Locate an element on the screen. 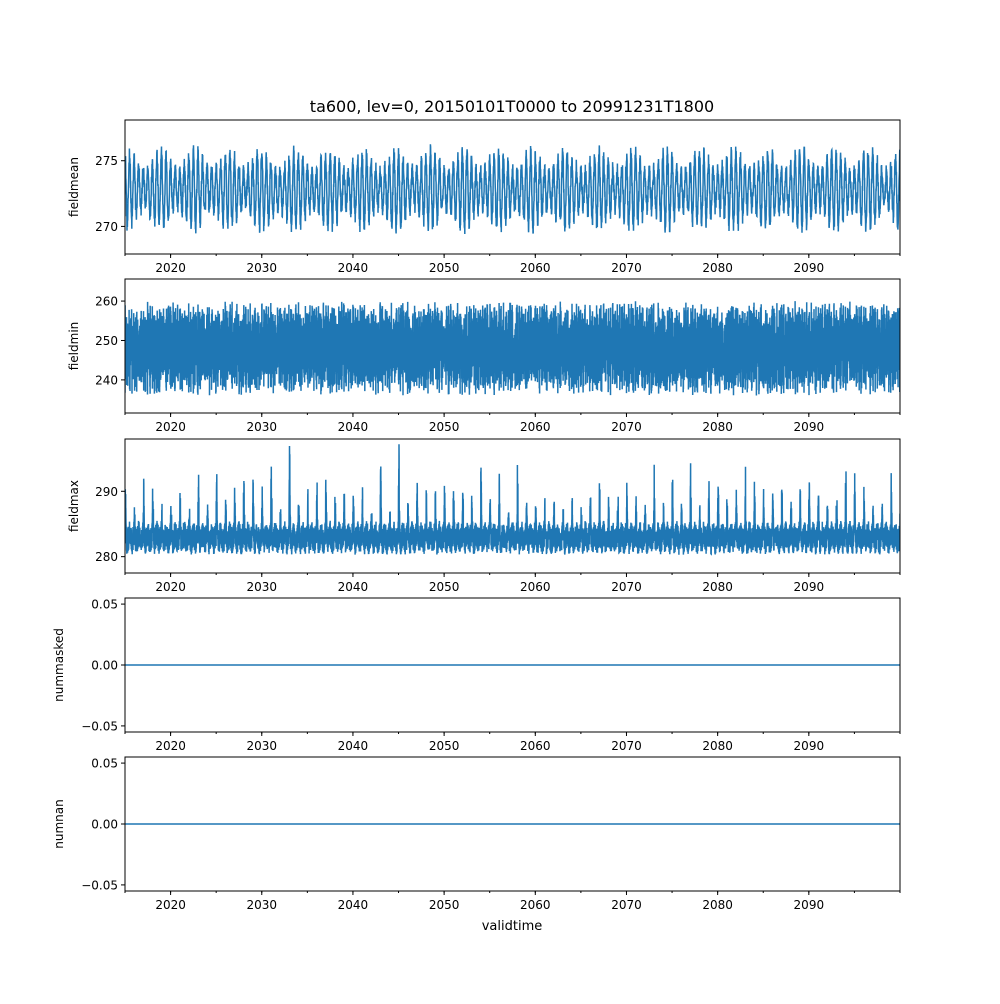 The image size is (1000, 1004). y-tick-label: 275 is located at coordinates (106, 161).